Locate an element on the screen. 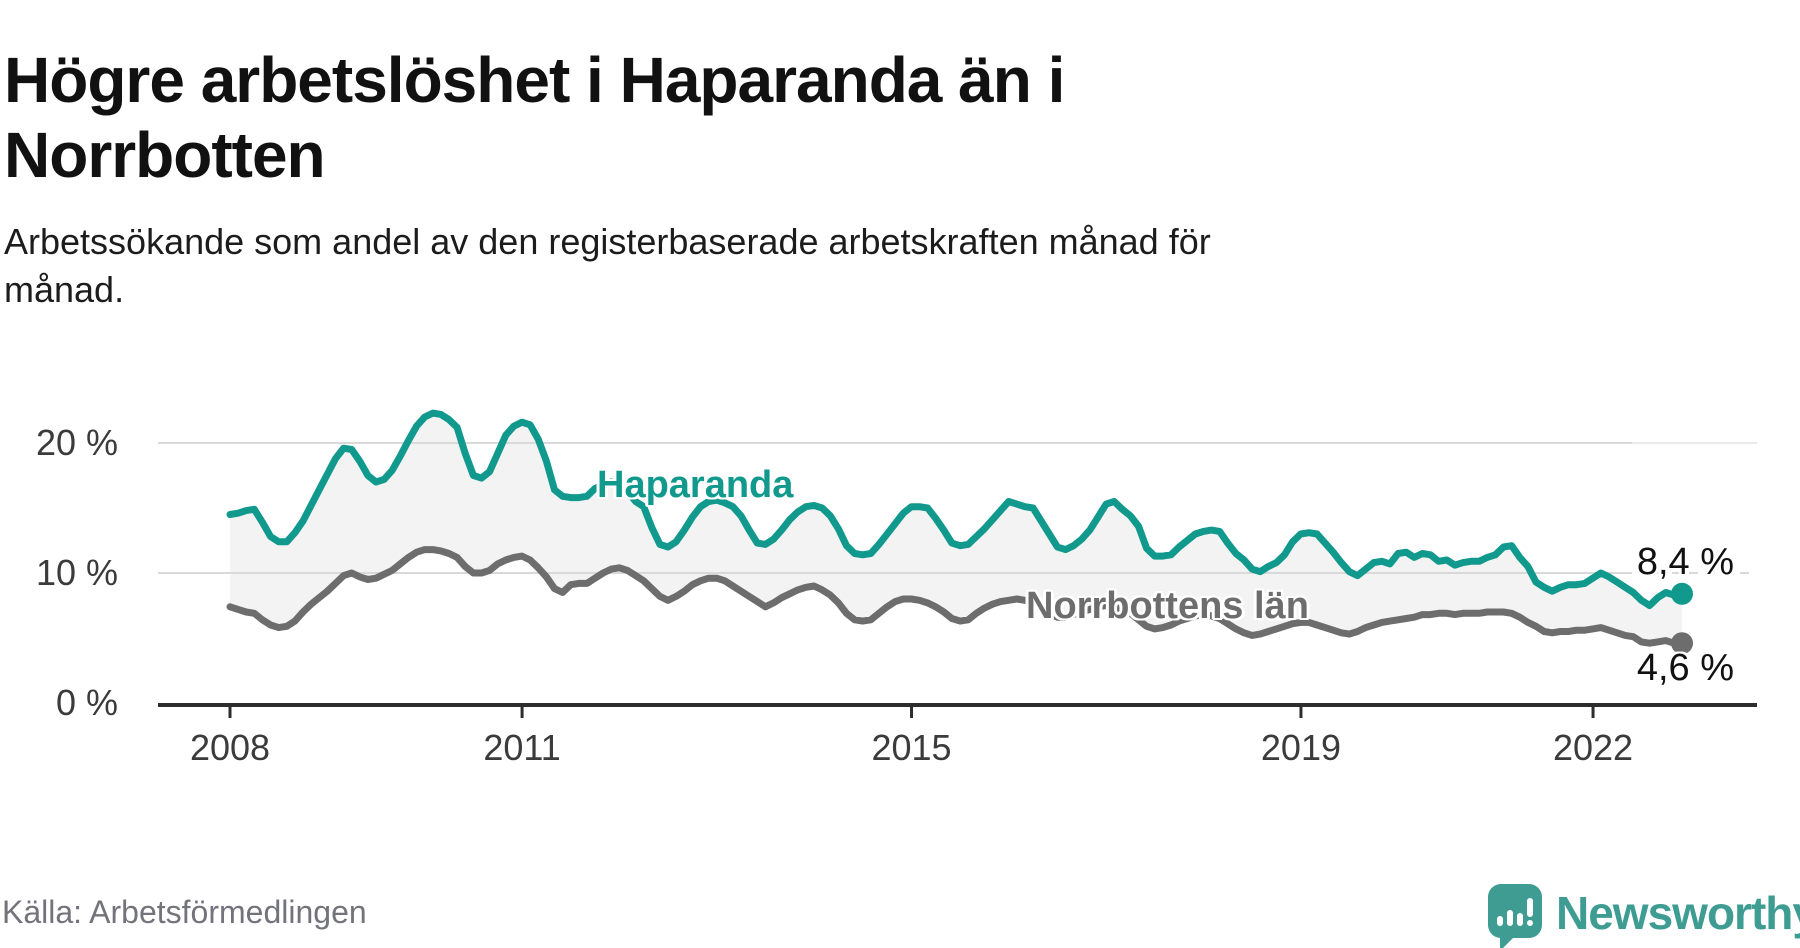 The image size is (1800, 948). end-value-haparanda: 8,4 % is located at coordinates (1685, 562).